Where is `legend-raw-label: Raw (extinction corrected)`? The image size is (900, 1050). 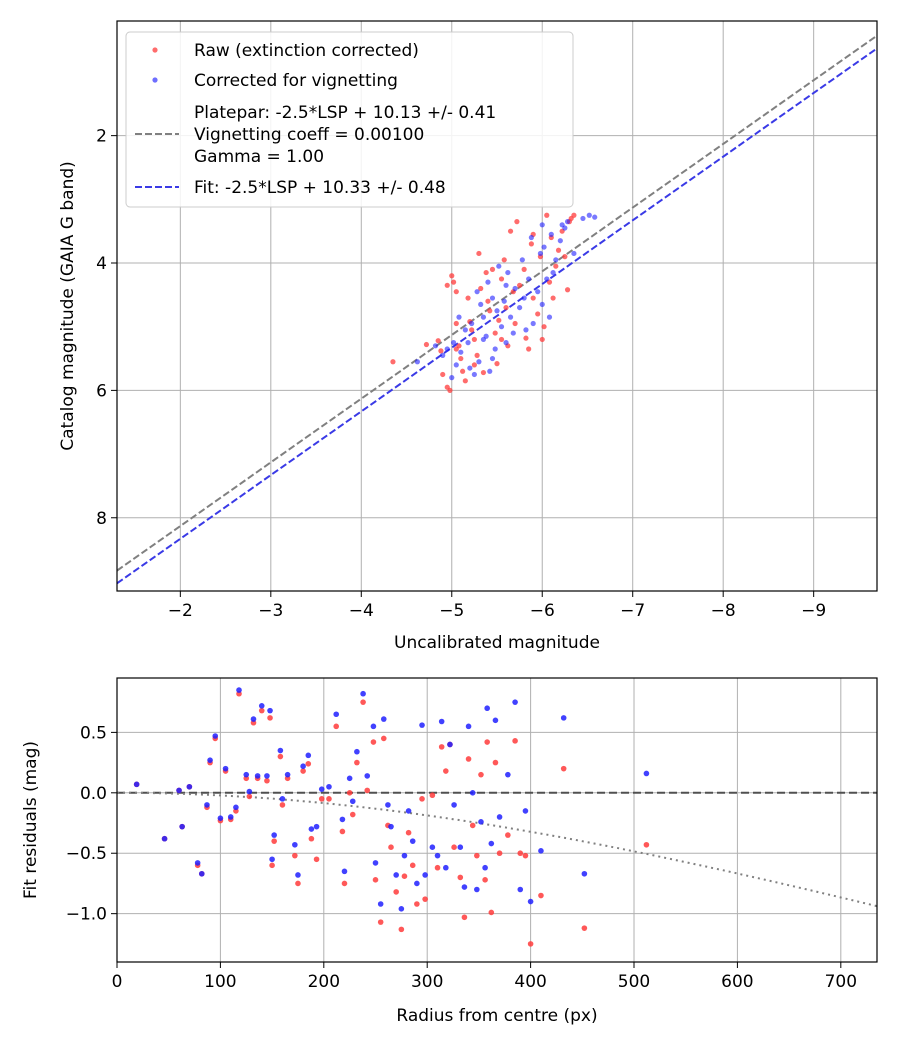 legend-raw-label: Raw (extinction corrected) is located at coordinates (306, 51).